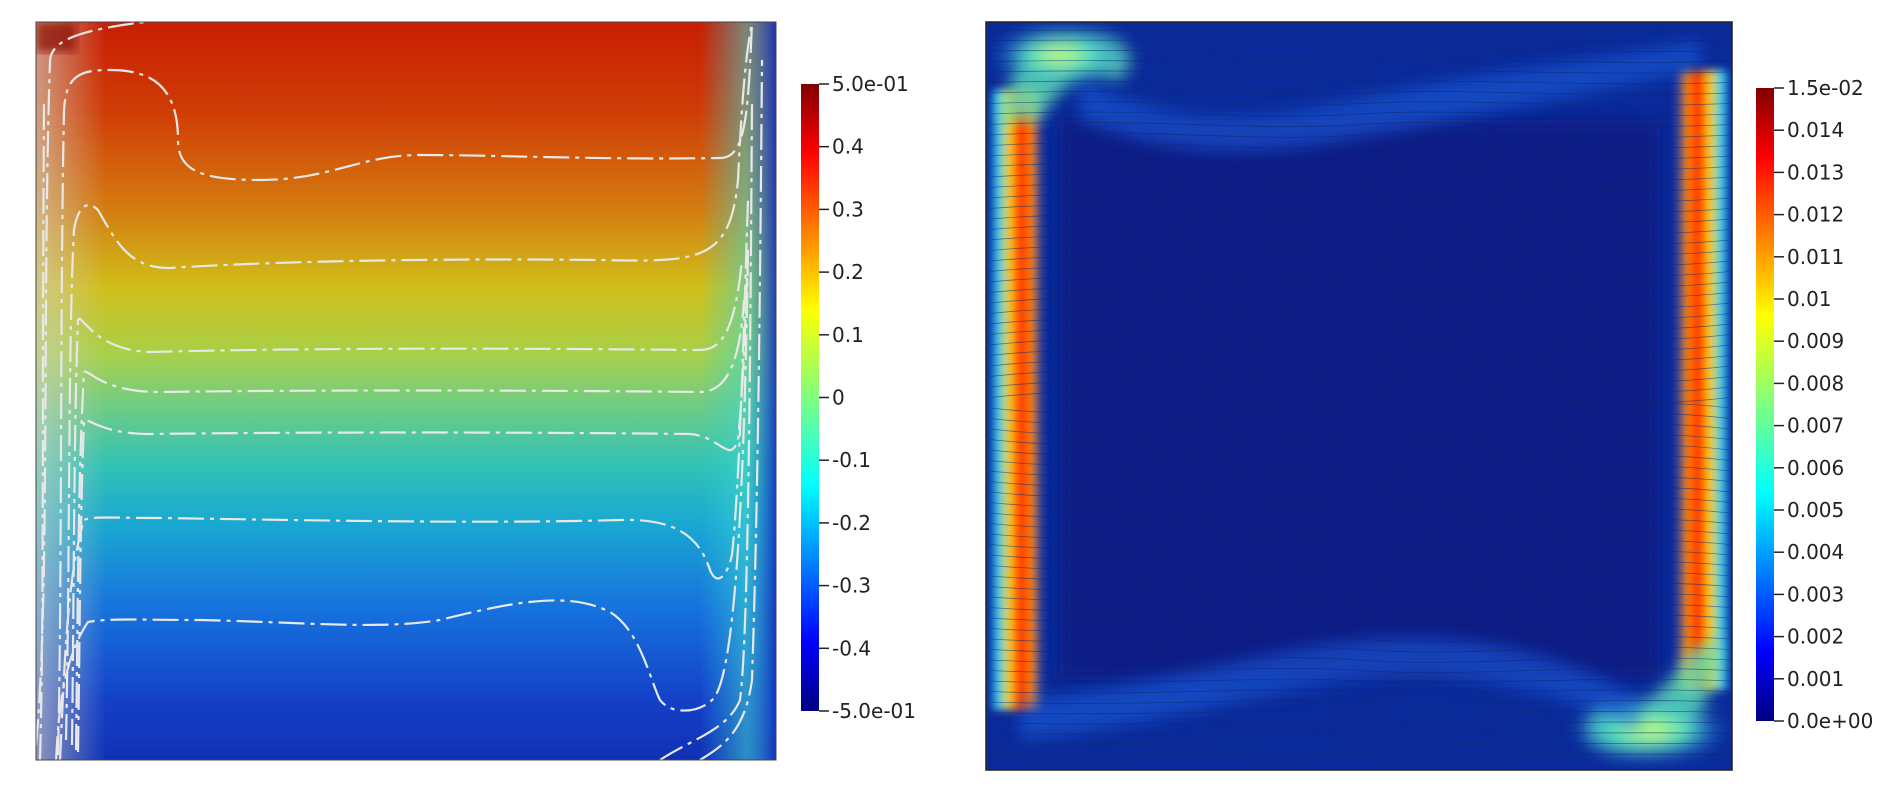 The width and height of the screenshot is (1877, 795). Describe the element at coordinates (838, 398) in the screenshot. I see `colorbar-tick-label: 0` at that location.